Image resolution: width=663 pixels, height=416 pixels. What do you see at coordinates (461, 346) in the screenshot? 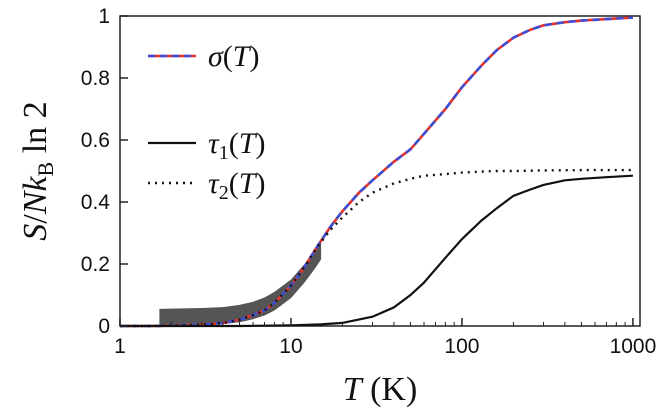
I see `x-tick-label: 100` at bounding box center [461, 346].